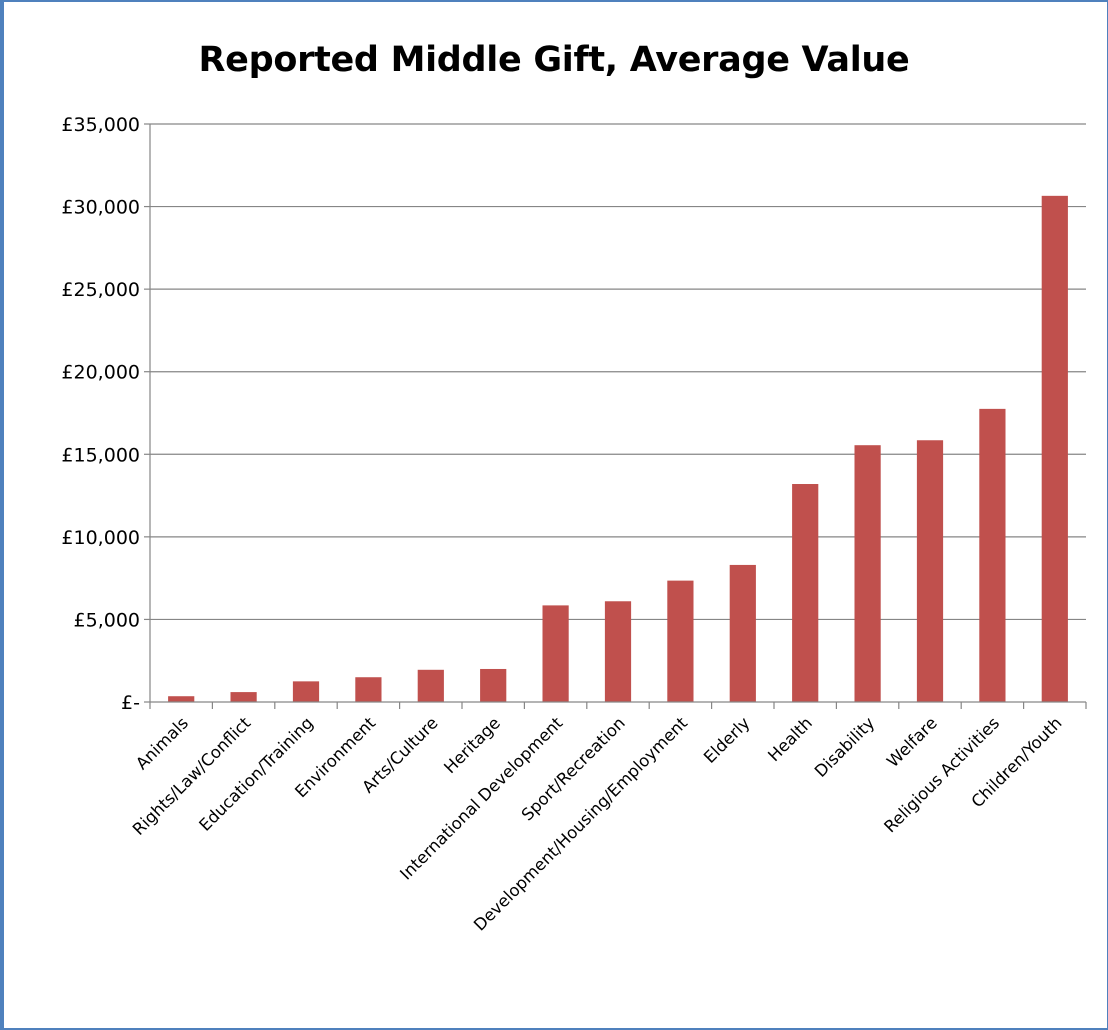  What do you see at coordinates (912, 742) in the screenshot?
I see `x-category-label: Welfare` at bounding box center [912, 742].